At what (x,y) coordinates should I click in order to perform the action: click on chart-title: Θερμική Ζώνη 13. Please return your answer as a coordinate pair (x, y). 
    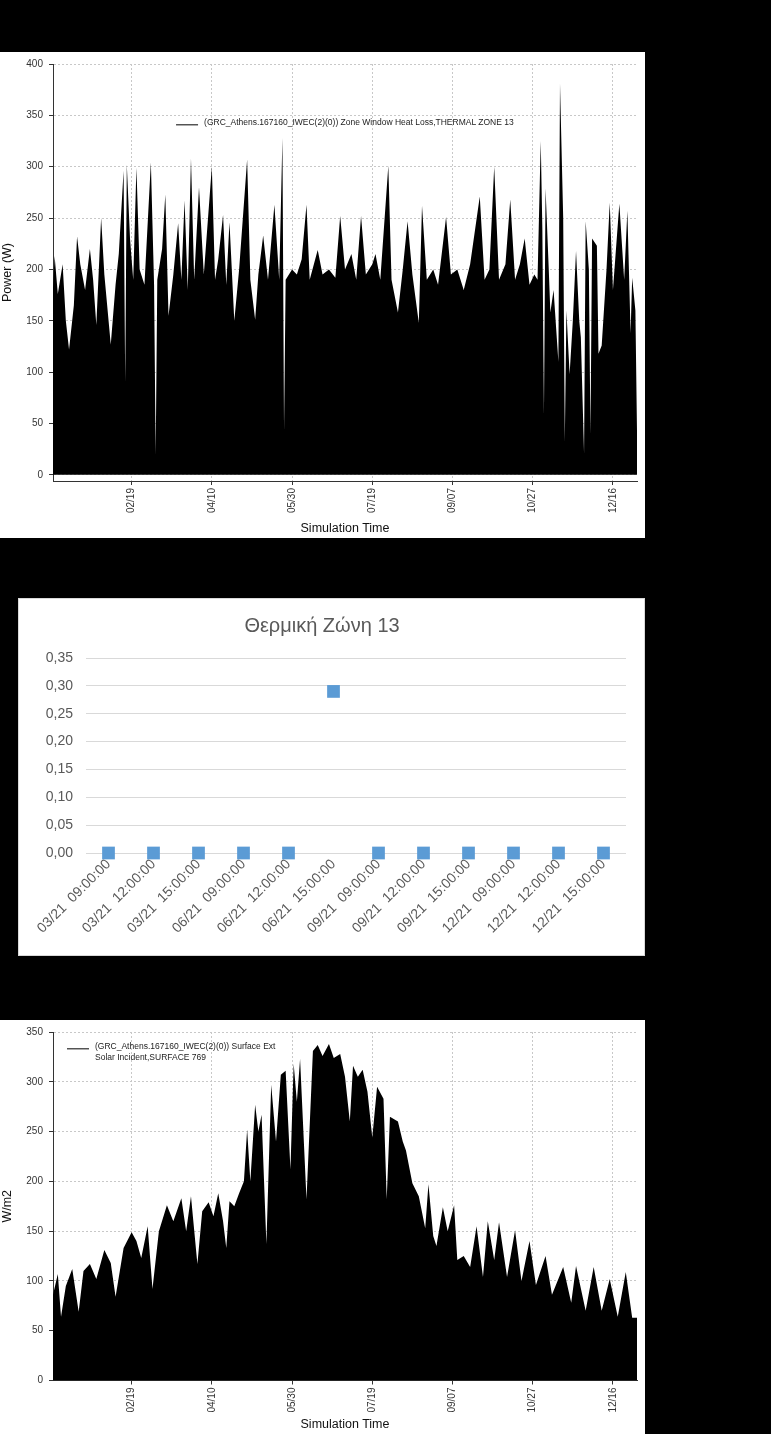
    Looking at the image, I should click on (322, 624).